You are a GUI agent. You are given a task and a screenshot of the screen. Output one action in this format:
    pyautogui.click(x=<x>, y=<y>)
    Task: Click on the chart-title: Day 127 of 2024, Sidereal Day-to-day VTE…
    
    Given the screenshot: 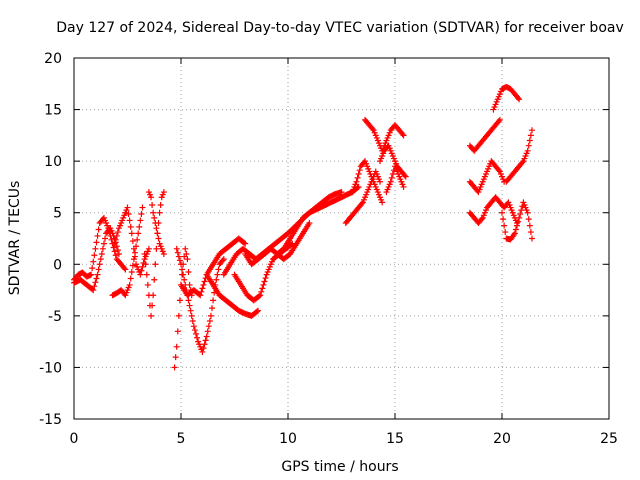 What is the action you would take?
    pyautogui.click(x=340, y=28)
    